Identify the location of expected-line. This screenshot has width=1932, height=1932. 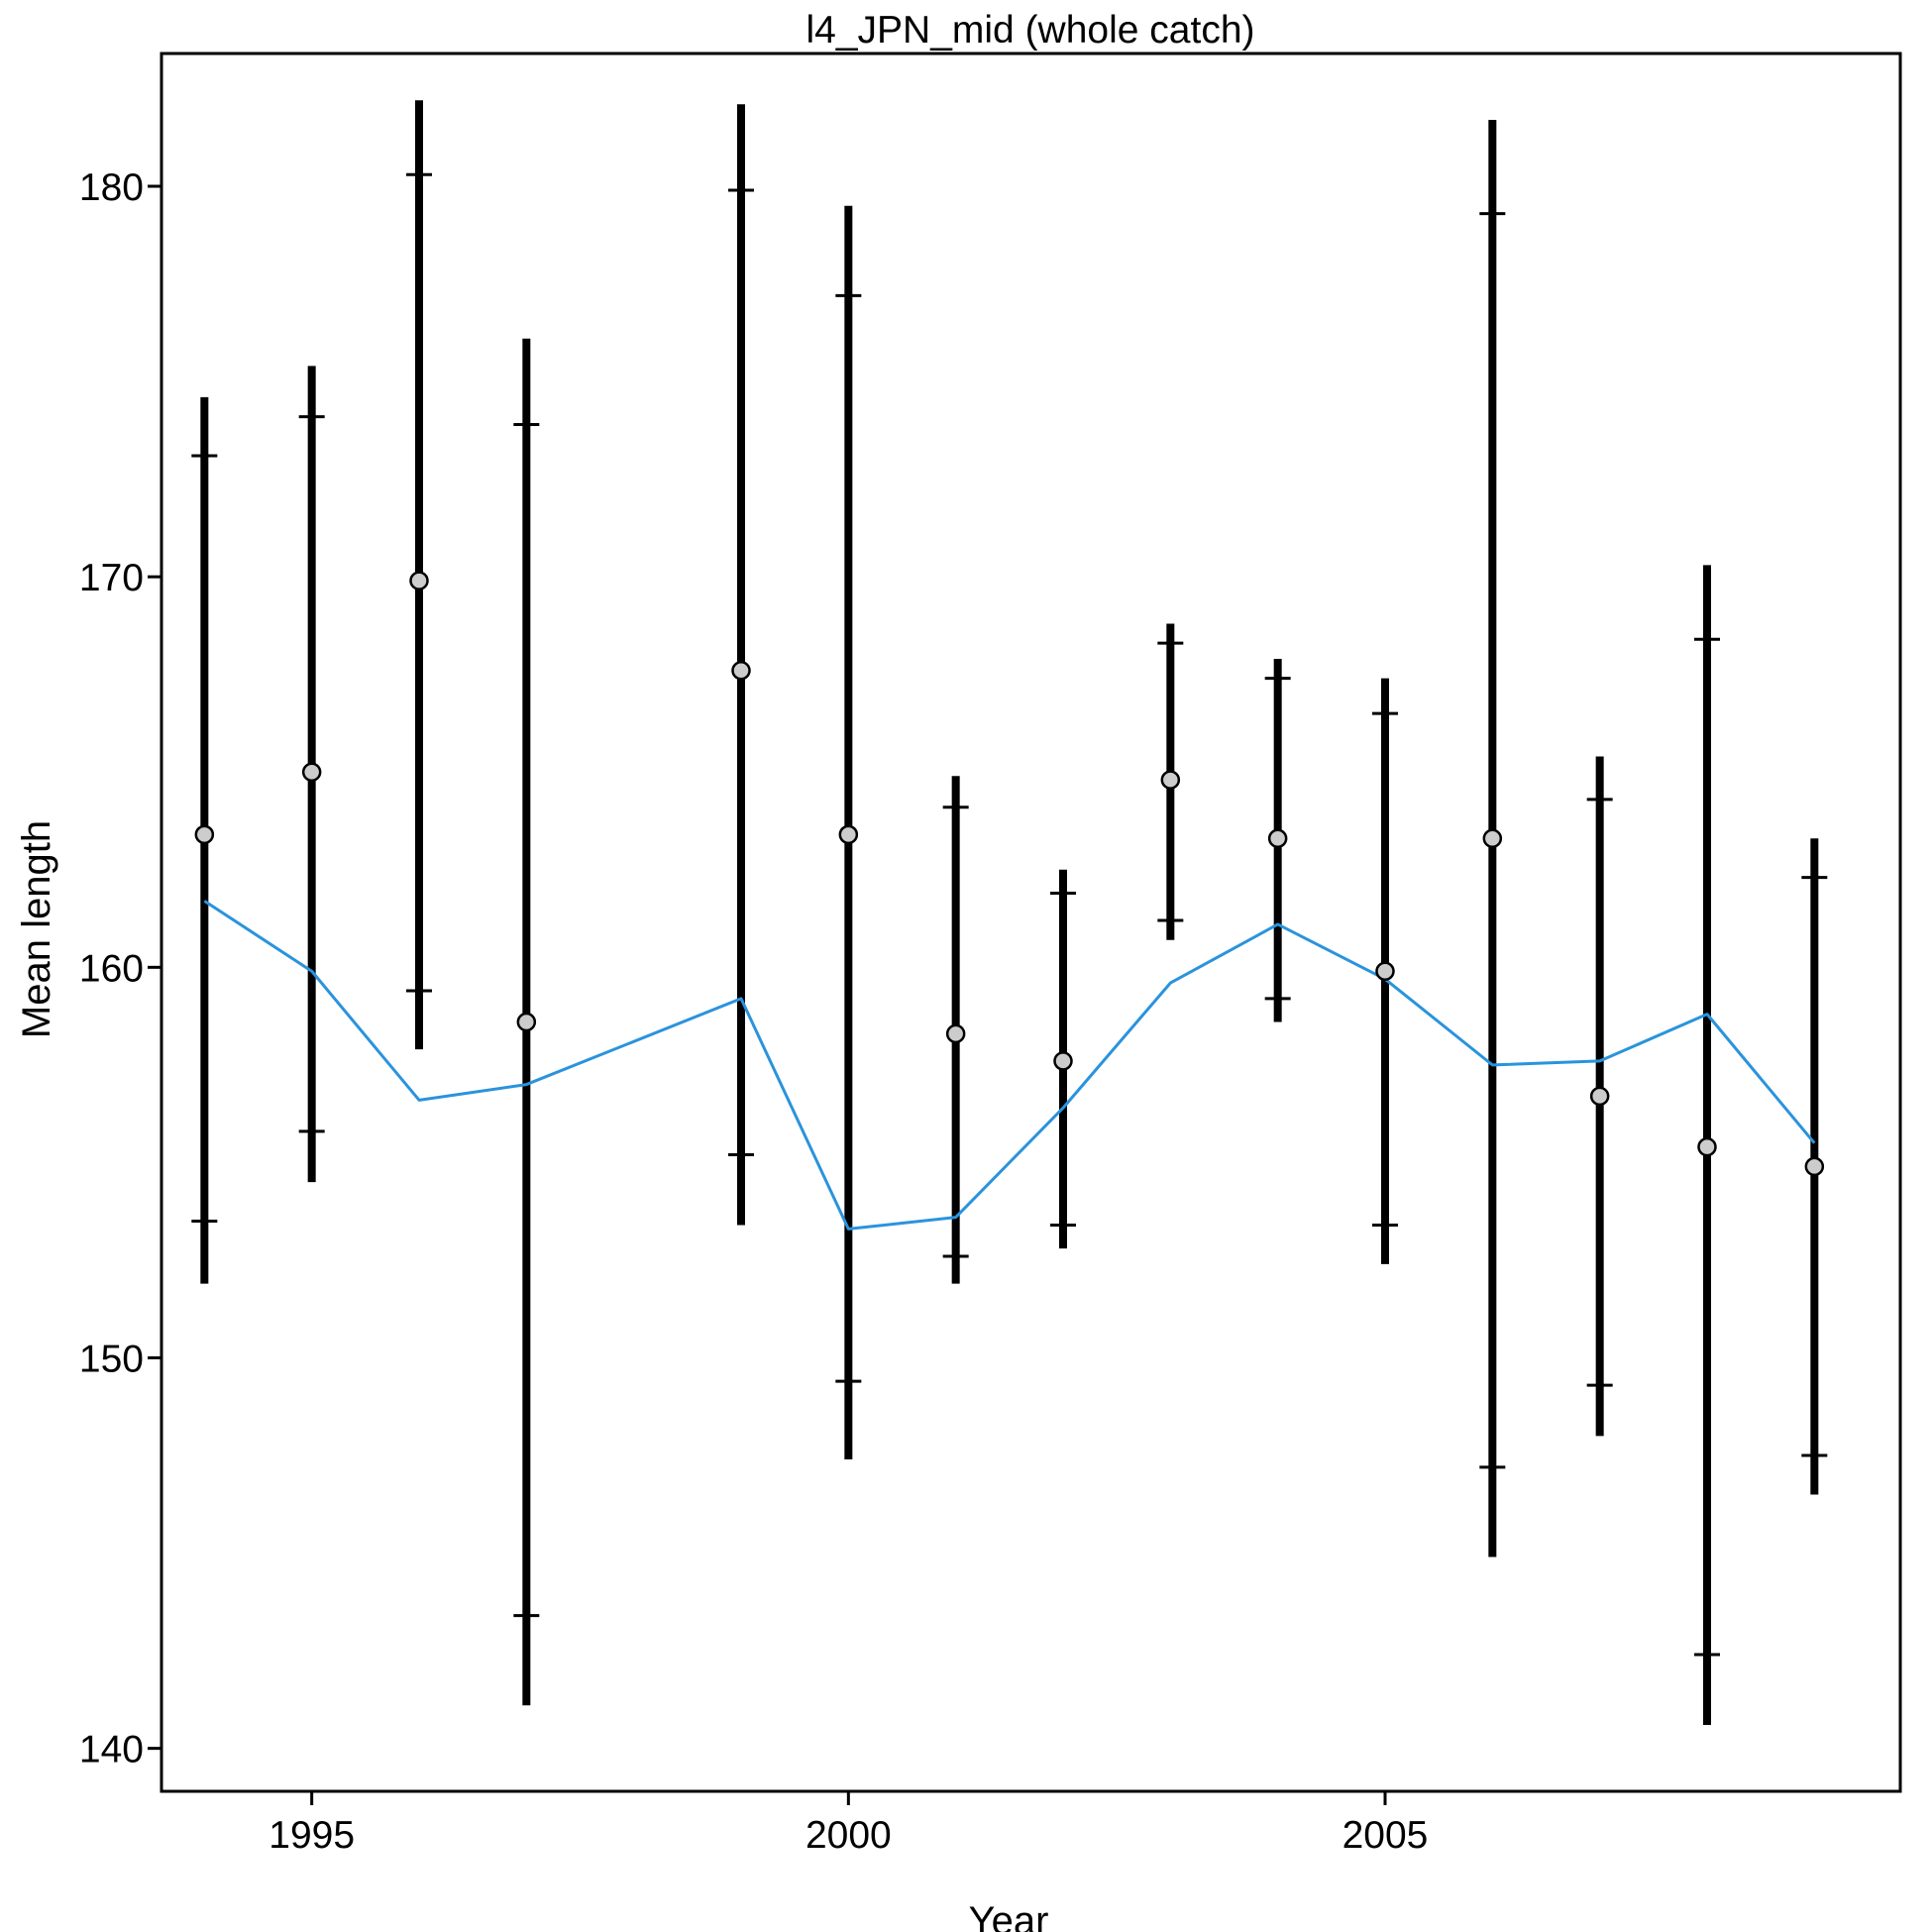
(1010, 1065).